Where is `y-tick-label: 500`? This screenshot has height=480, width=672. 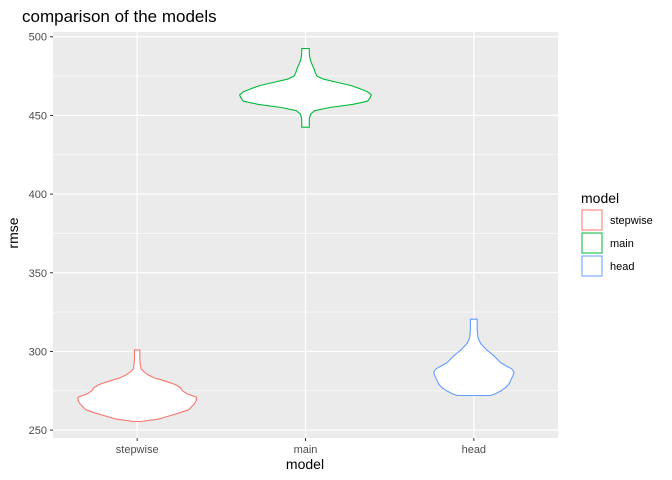
y-tick-label: 500 is located at coordinates (38, 38).